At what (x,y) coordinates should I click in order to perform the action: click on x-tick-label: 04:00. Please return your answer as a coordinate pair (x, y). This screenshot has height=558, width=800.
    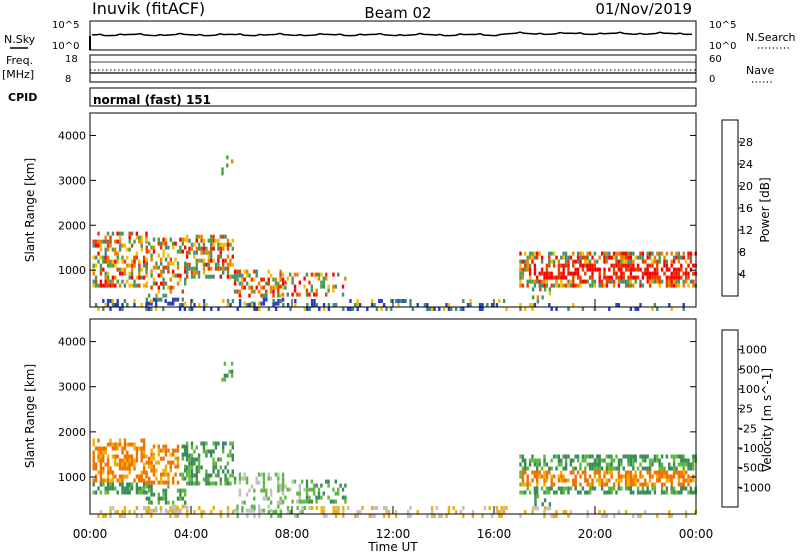
    Looking at the image, I should click on (191, 534).